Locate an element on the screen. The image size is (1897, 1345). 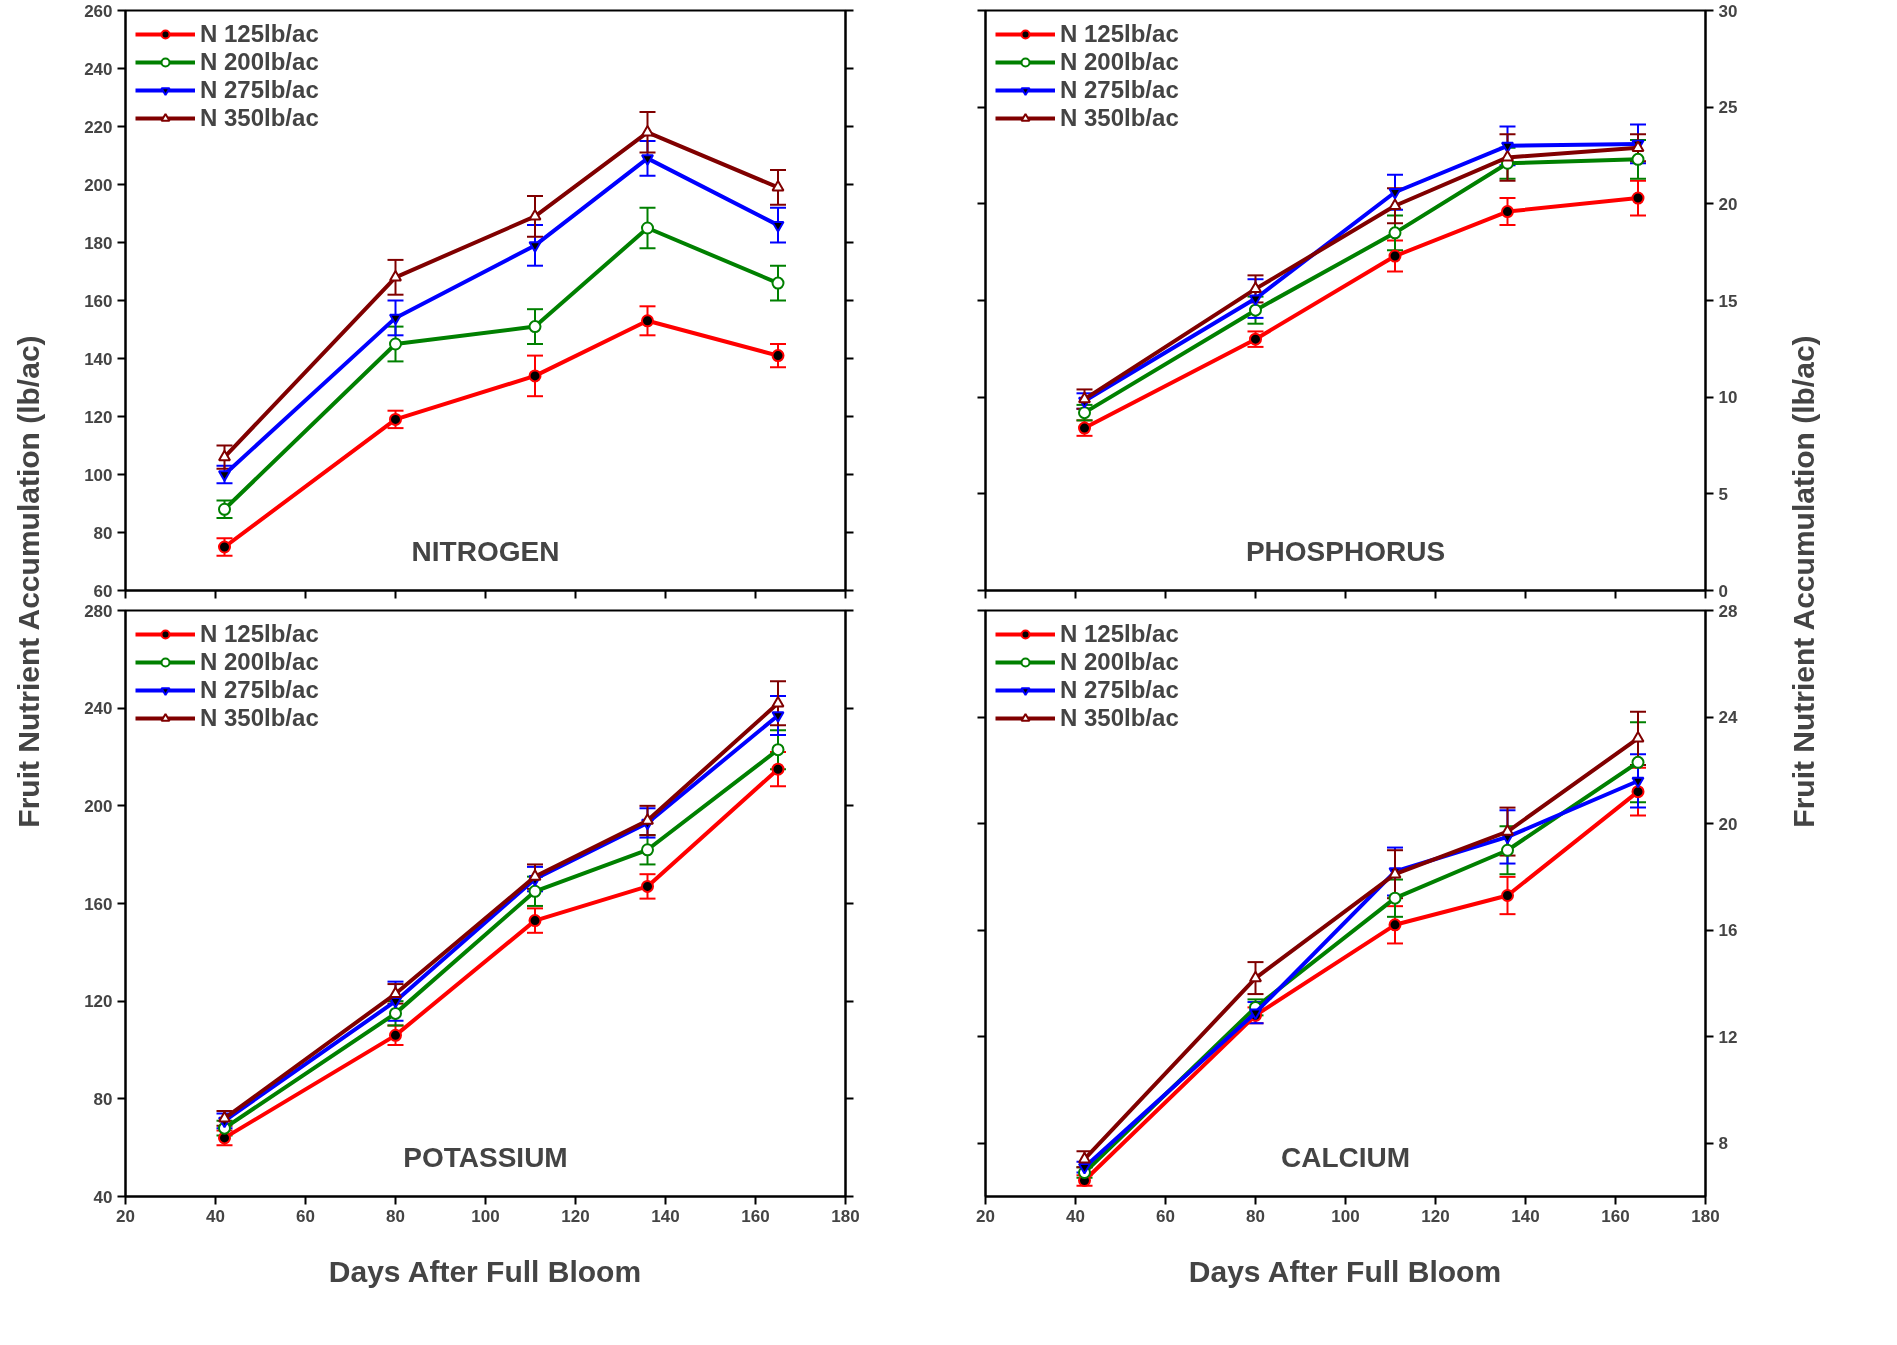
annotation: PHOSPHORUS is located at coordinates (1345, 552).